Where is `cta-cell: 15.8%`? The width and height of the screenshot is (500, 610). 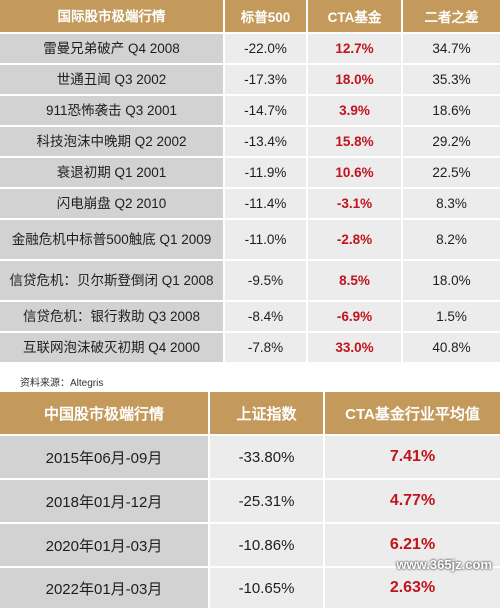
cta-cell: 15.8% is located at coordinates (355, 142).